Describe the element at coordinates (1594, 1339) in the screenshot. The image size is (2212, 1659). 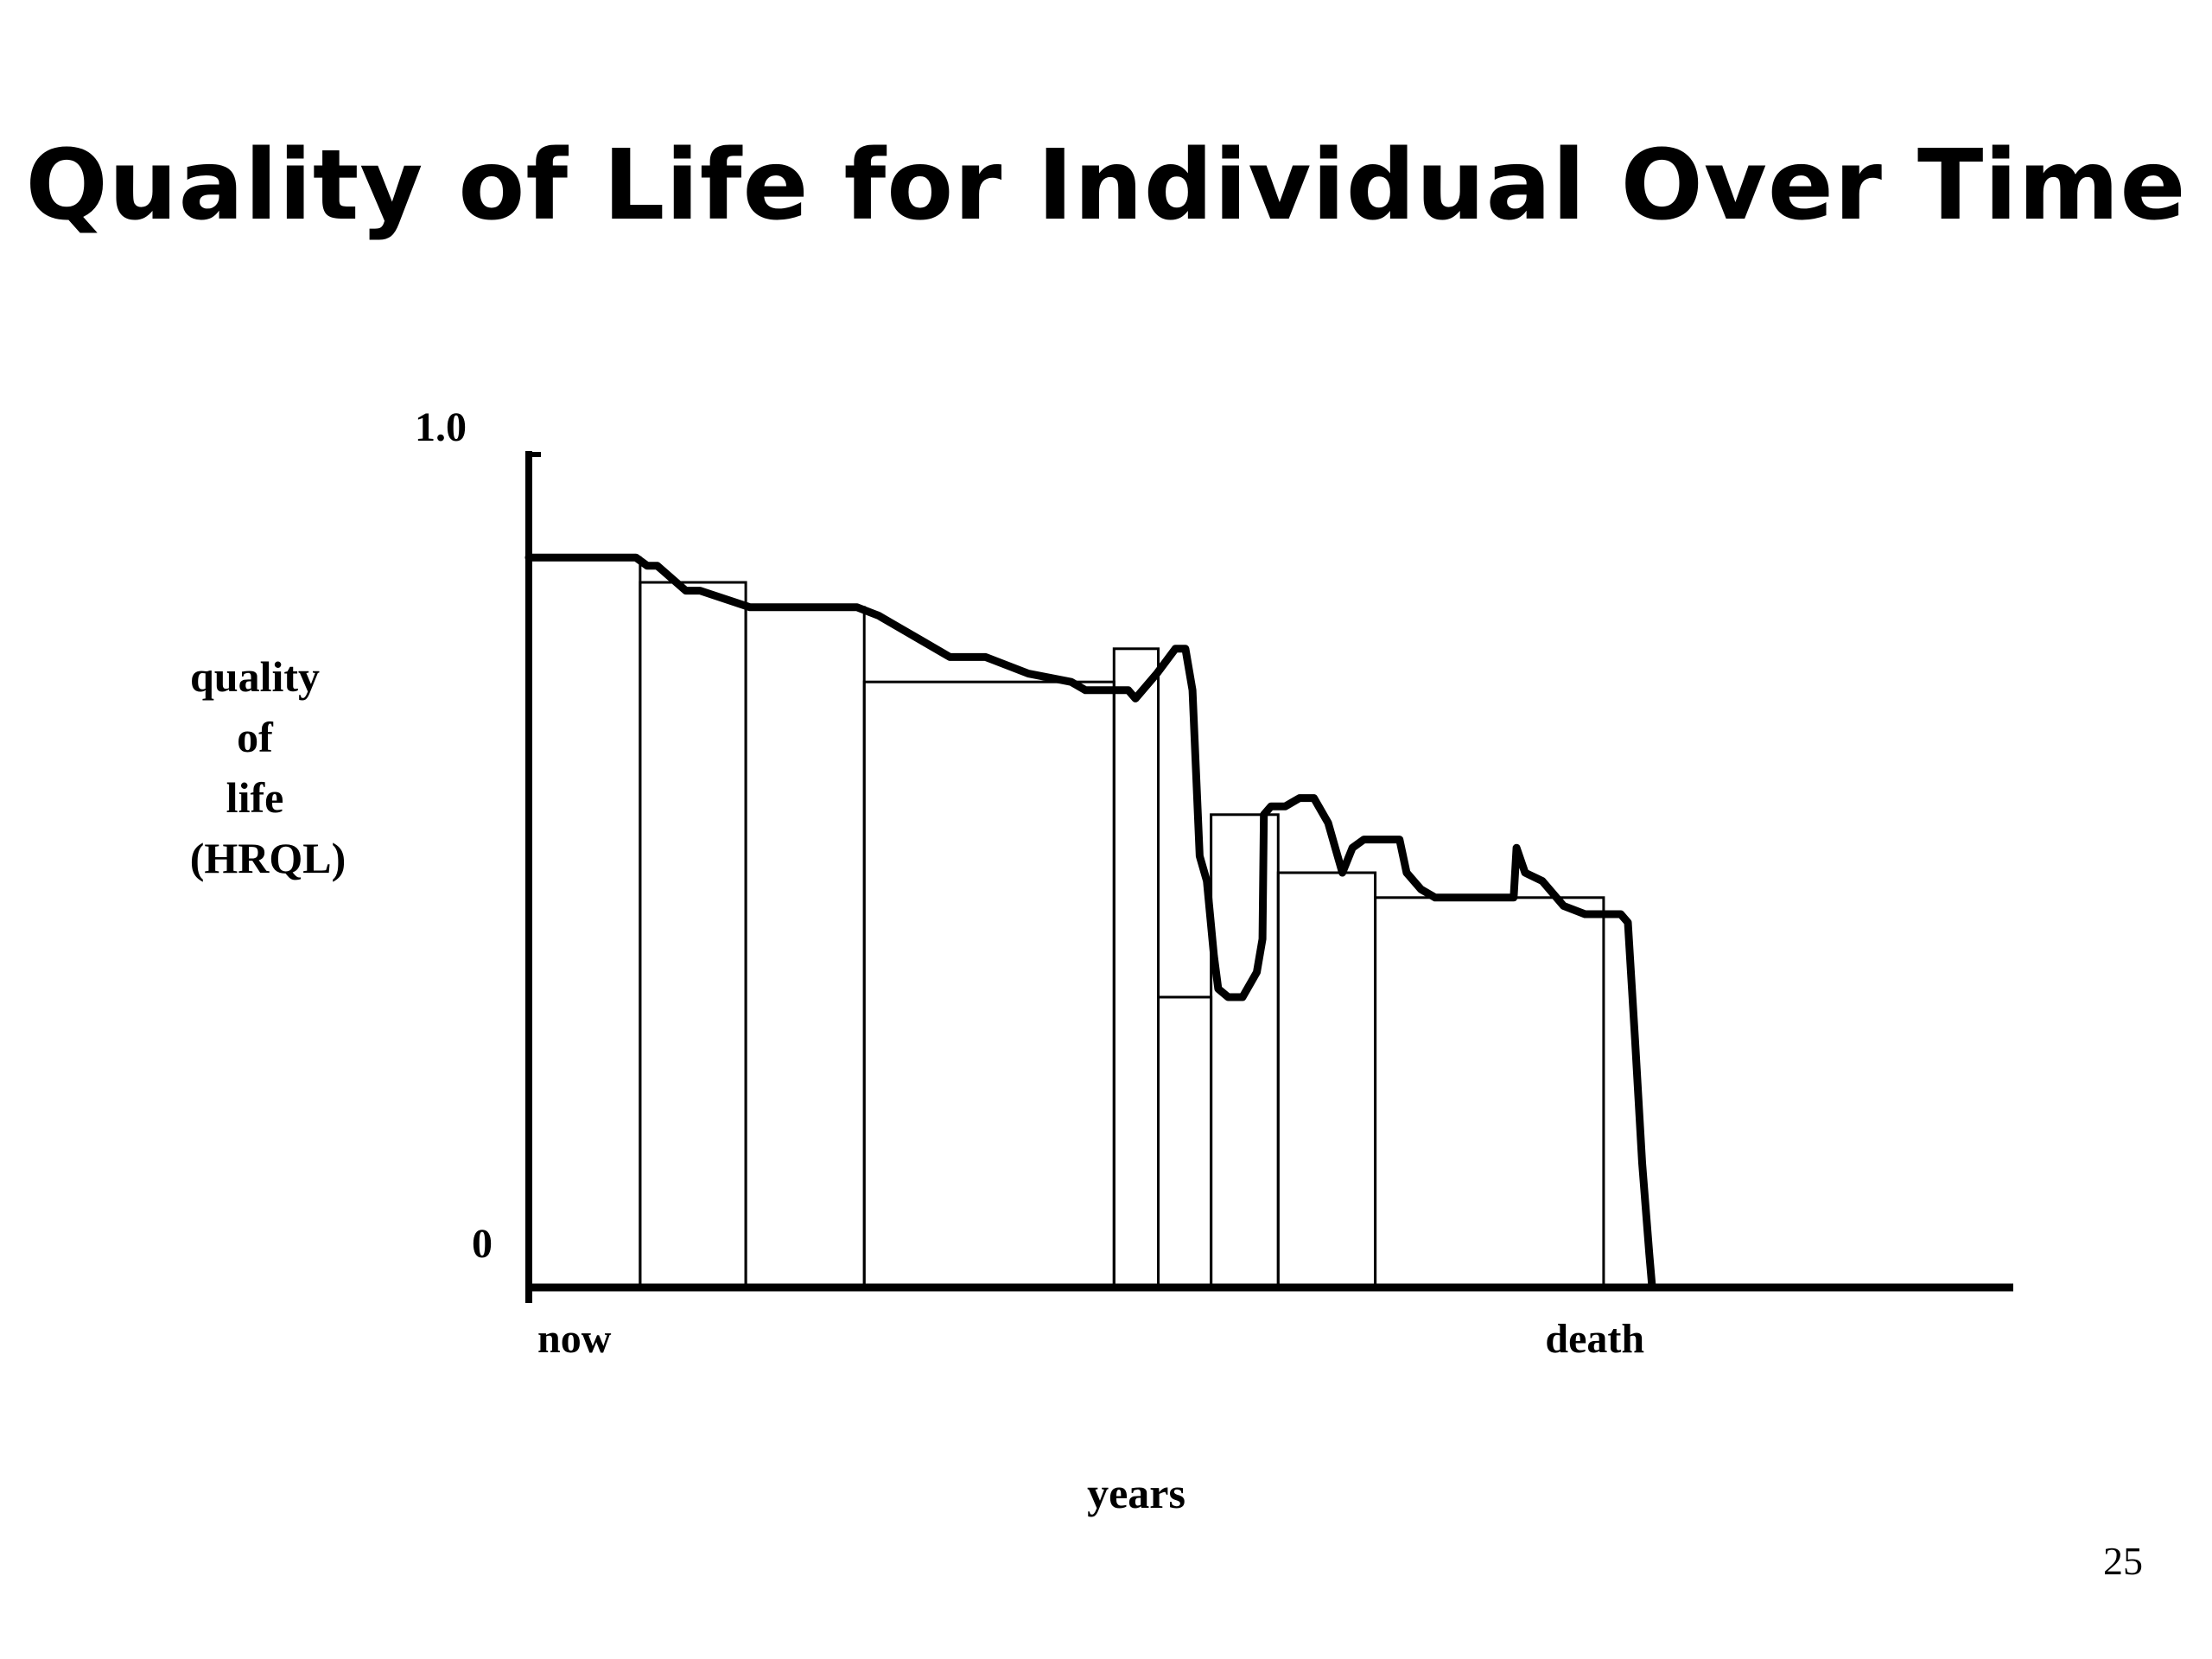
I see `x-tick-label-2: death` at that location.